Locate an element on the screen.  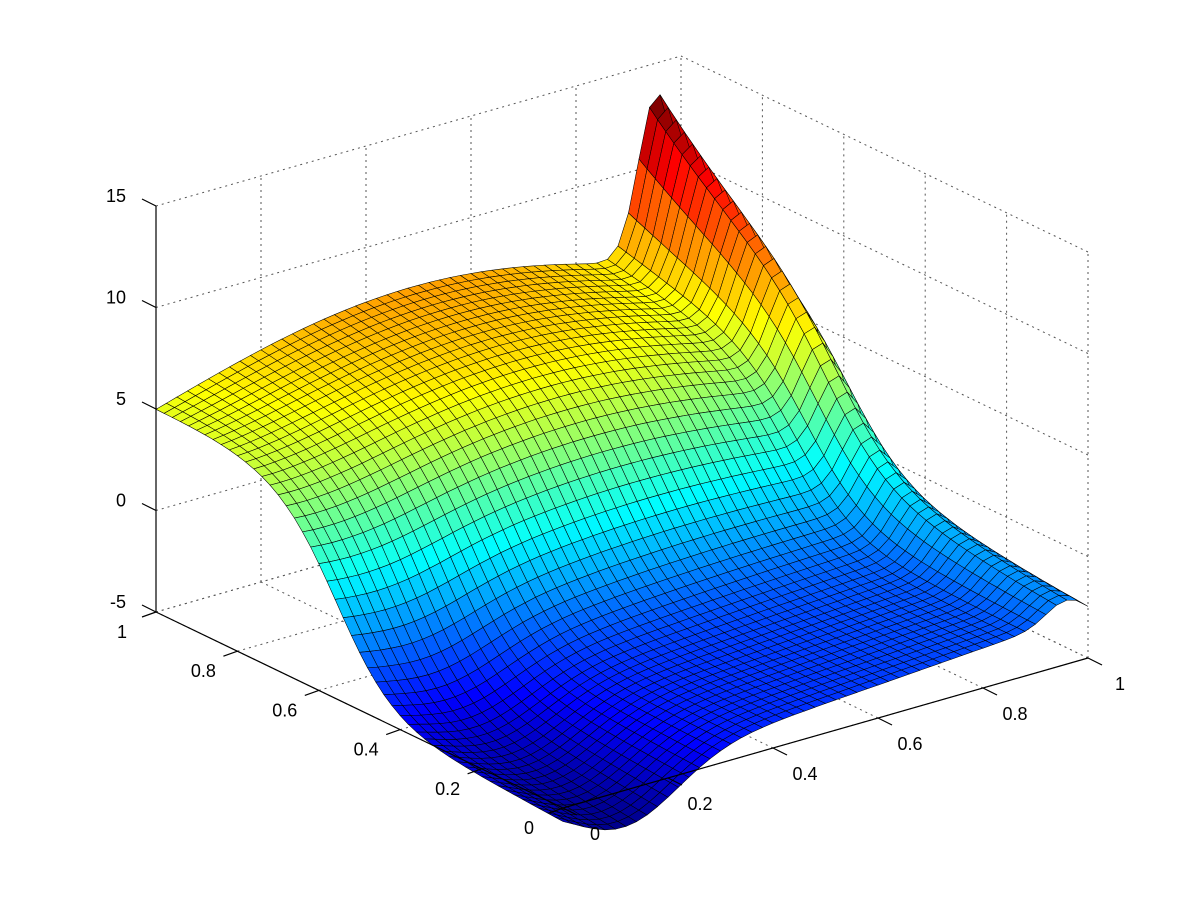
y-tick-label-5: 1 is located at coordinates (122, 632).